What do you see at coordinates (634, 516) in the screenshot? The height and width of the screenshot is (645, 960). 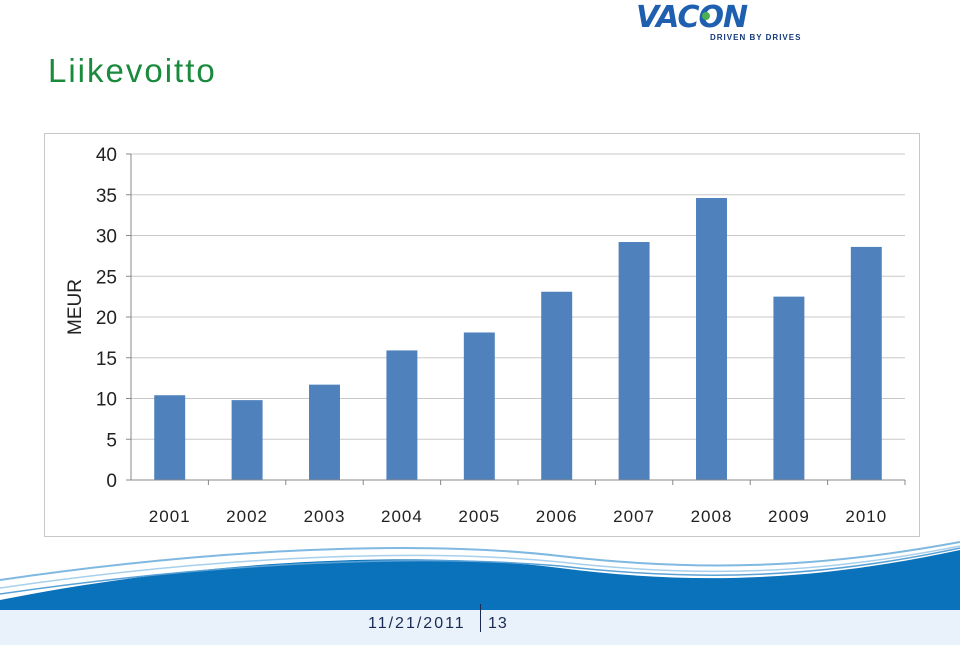 I see `x-tick-label: 2007` at bounding box center [634, 516].